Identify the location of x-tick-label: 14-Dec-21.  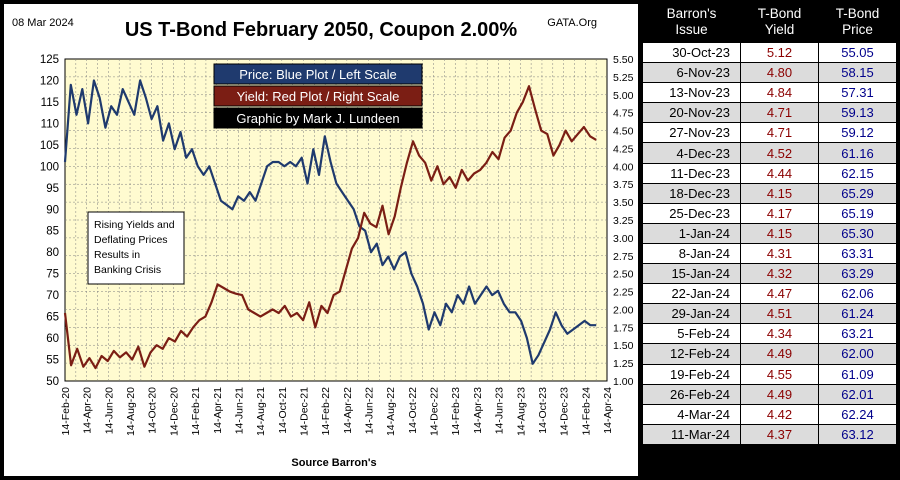
(304, 411).